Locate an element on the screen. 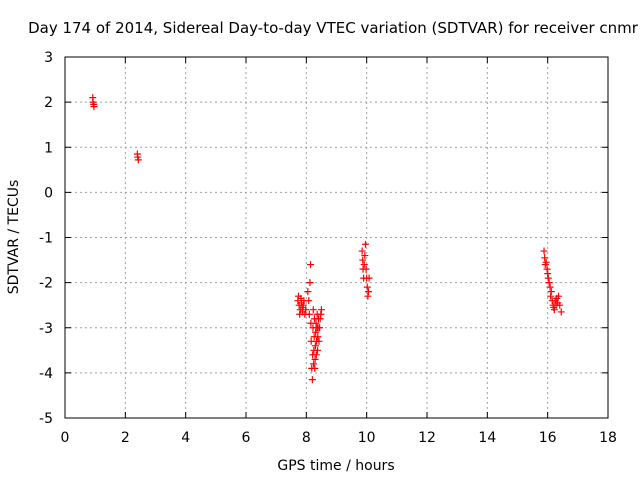  y-tick-label: 0 is located at coordinates (48, 193).